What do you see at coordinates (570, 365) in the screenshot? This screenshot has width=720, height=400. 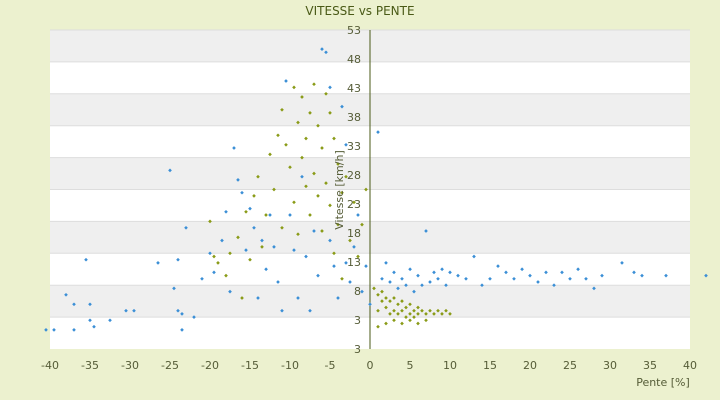 I see `x-tick-label: 25` at bounding box center [570, 365].